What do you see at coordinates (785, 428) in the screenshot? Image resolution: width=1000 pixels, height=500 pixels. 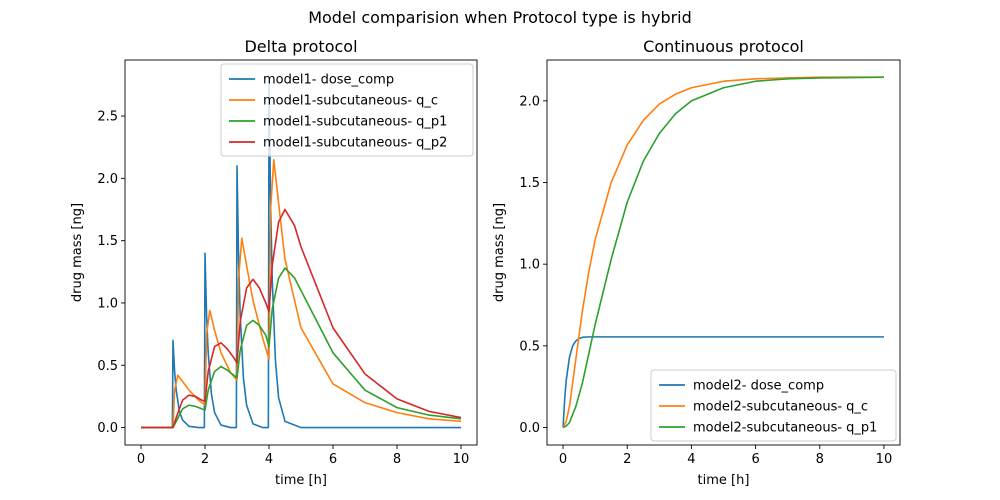 I see `legend-entry-3: model2-subcutaneous- q_p1` at bounding box center [785, 428].